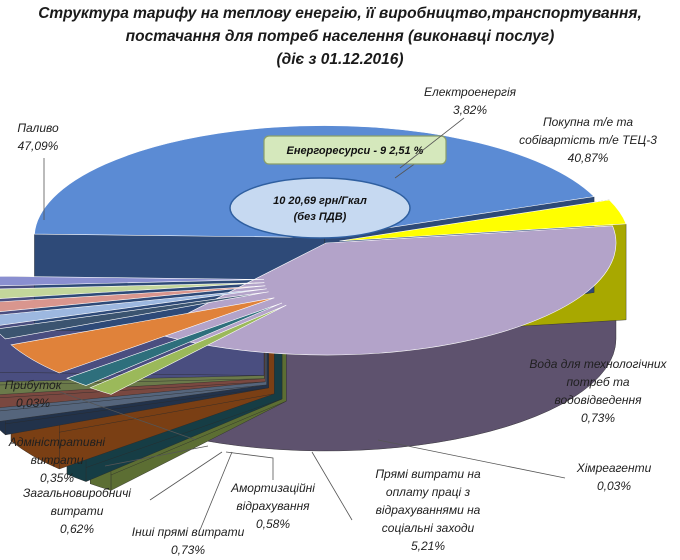 This screenshot has width=680, height=560. What do you see at coordinates (428, 474) in the screenshot?
I see `slice-label-direct_labor-0: Прямі витрати на` at bounding box center [428, 474].